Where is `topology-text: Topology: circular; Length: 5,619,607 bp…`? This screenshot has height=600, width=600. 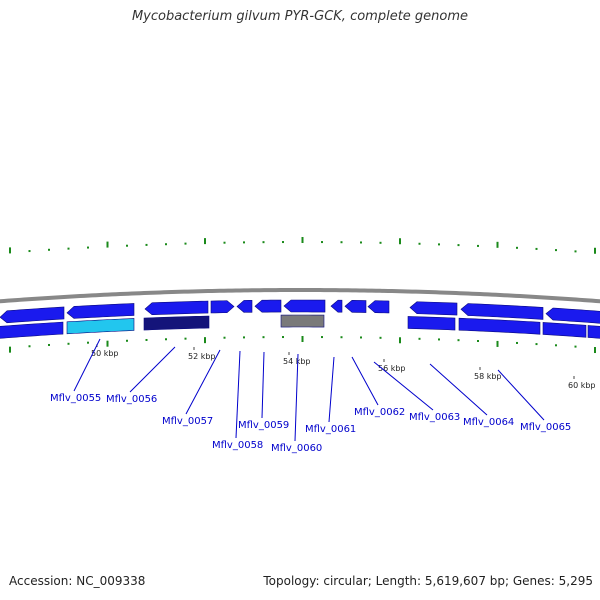
topology-text: Topology: circular; Length: 5,619,607 bp… is located at coordinates (428, 581).